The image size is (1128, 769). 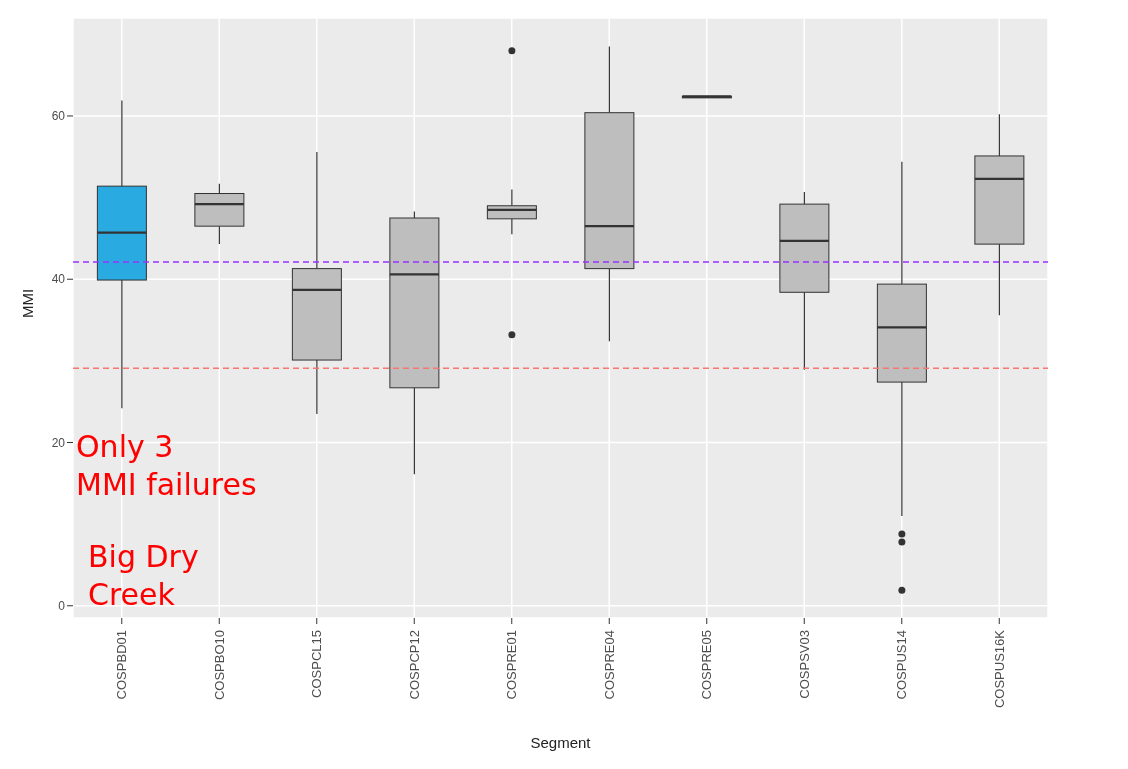 I want to click on x-tick-label: COSPBO10, so click(x=219, y=665).